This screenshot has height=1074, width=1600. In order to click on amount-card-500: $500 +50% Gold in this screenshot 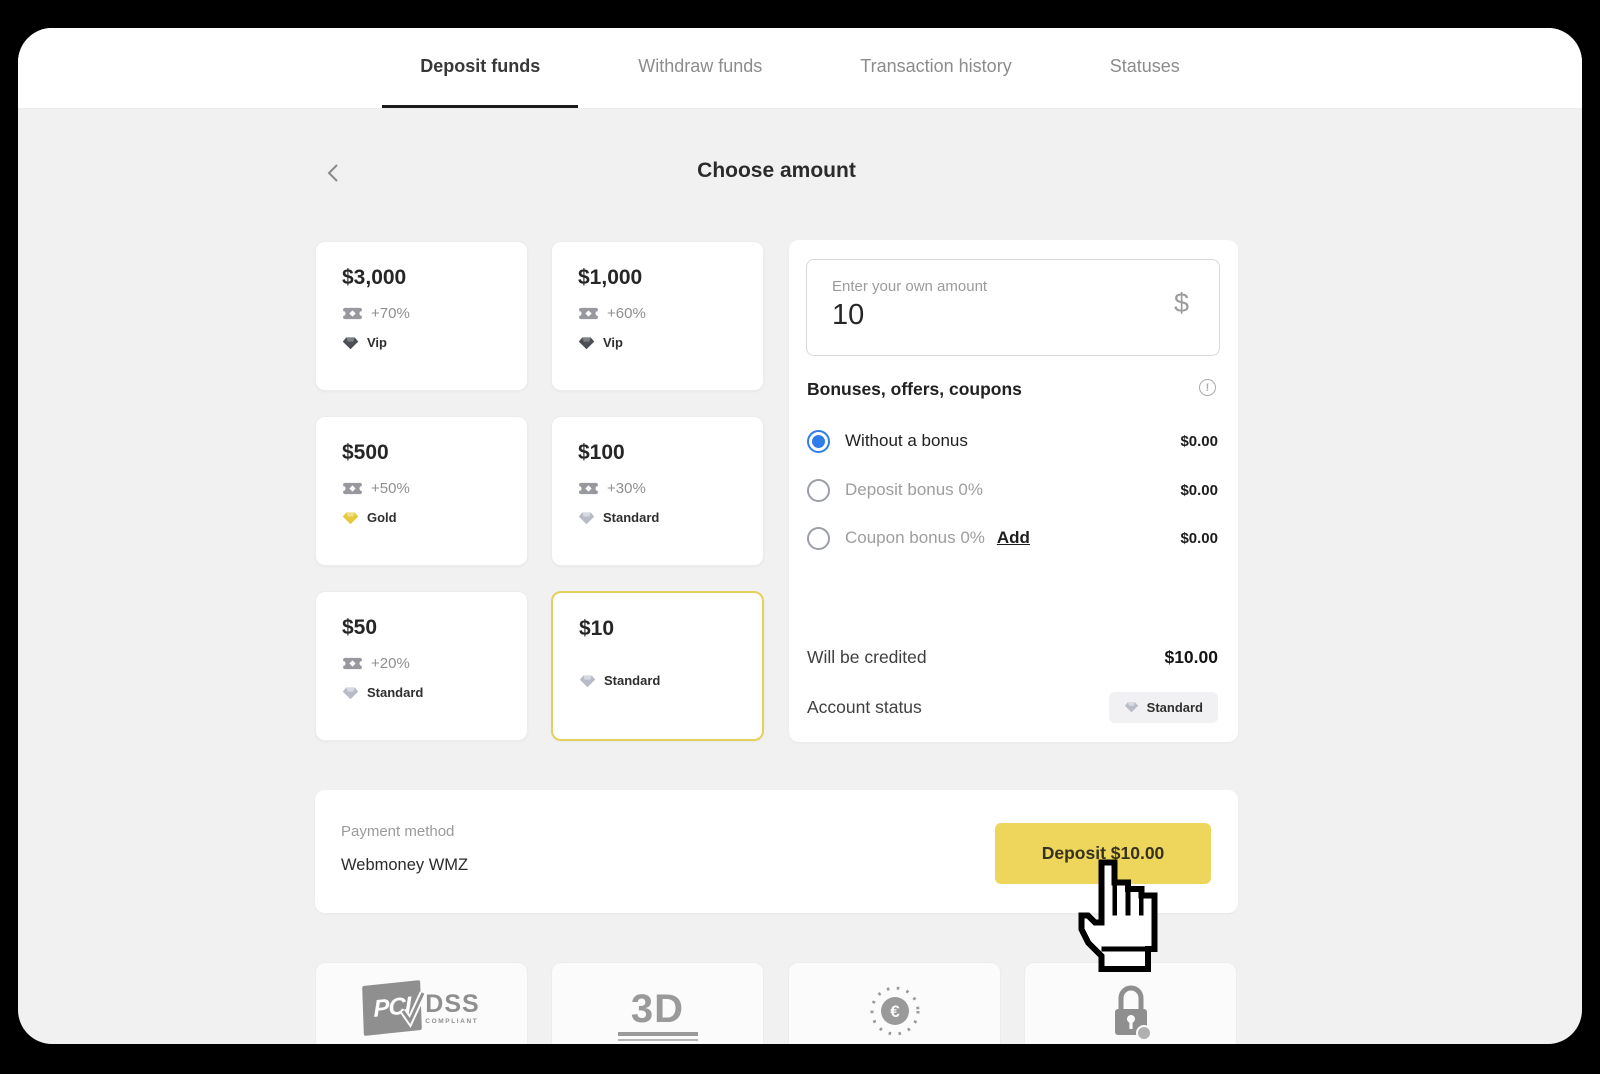, I will do `click(421, 491)`.